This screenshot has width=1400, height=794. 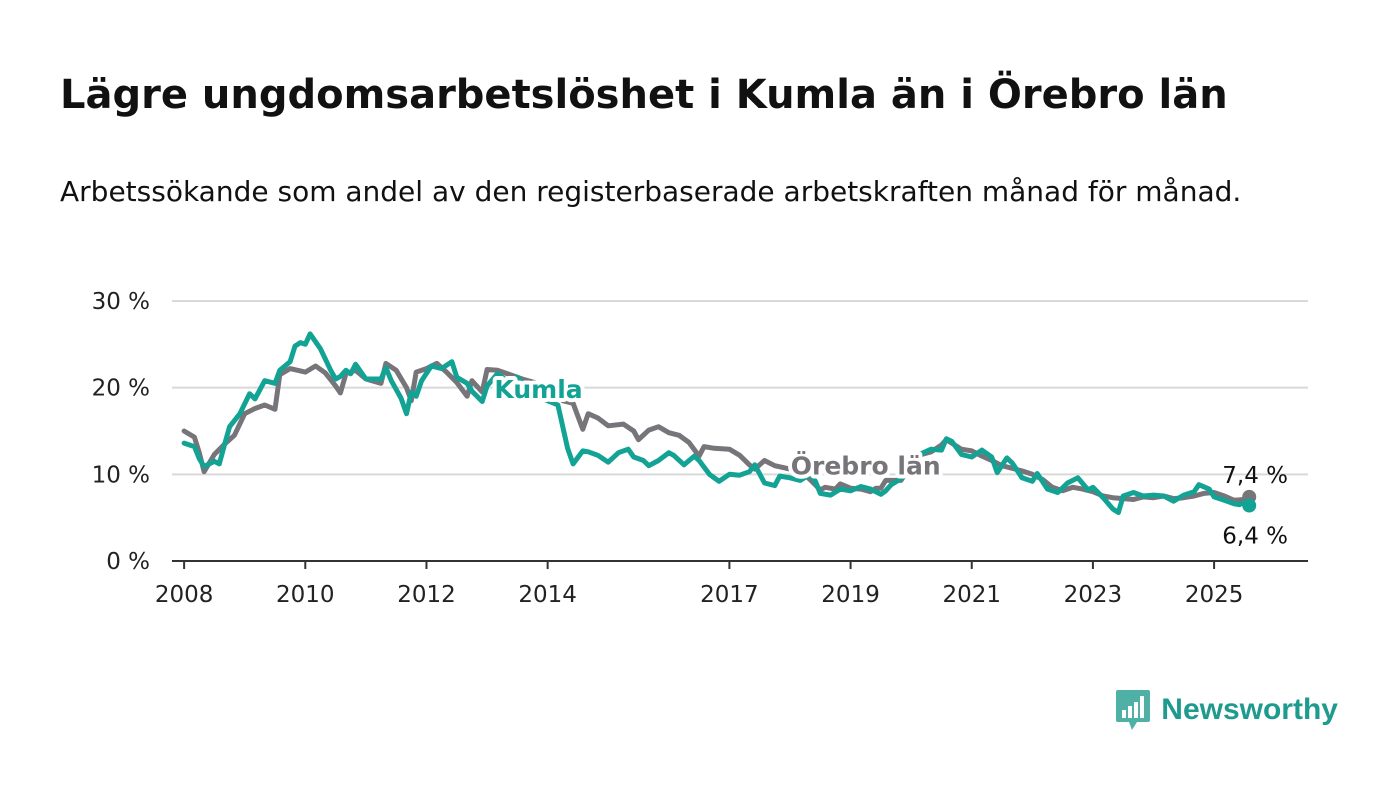 I want to click on y-axis-tick-labels: 0 % 10 % 20 % 30 %, so click(x=121, y=432).